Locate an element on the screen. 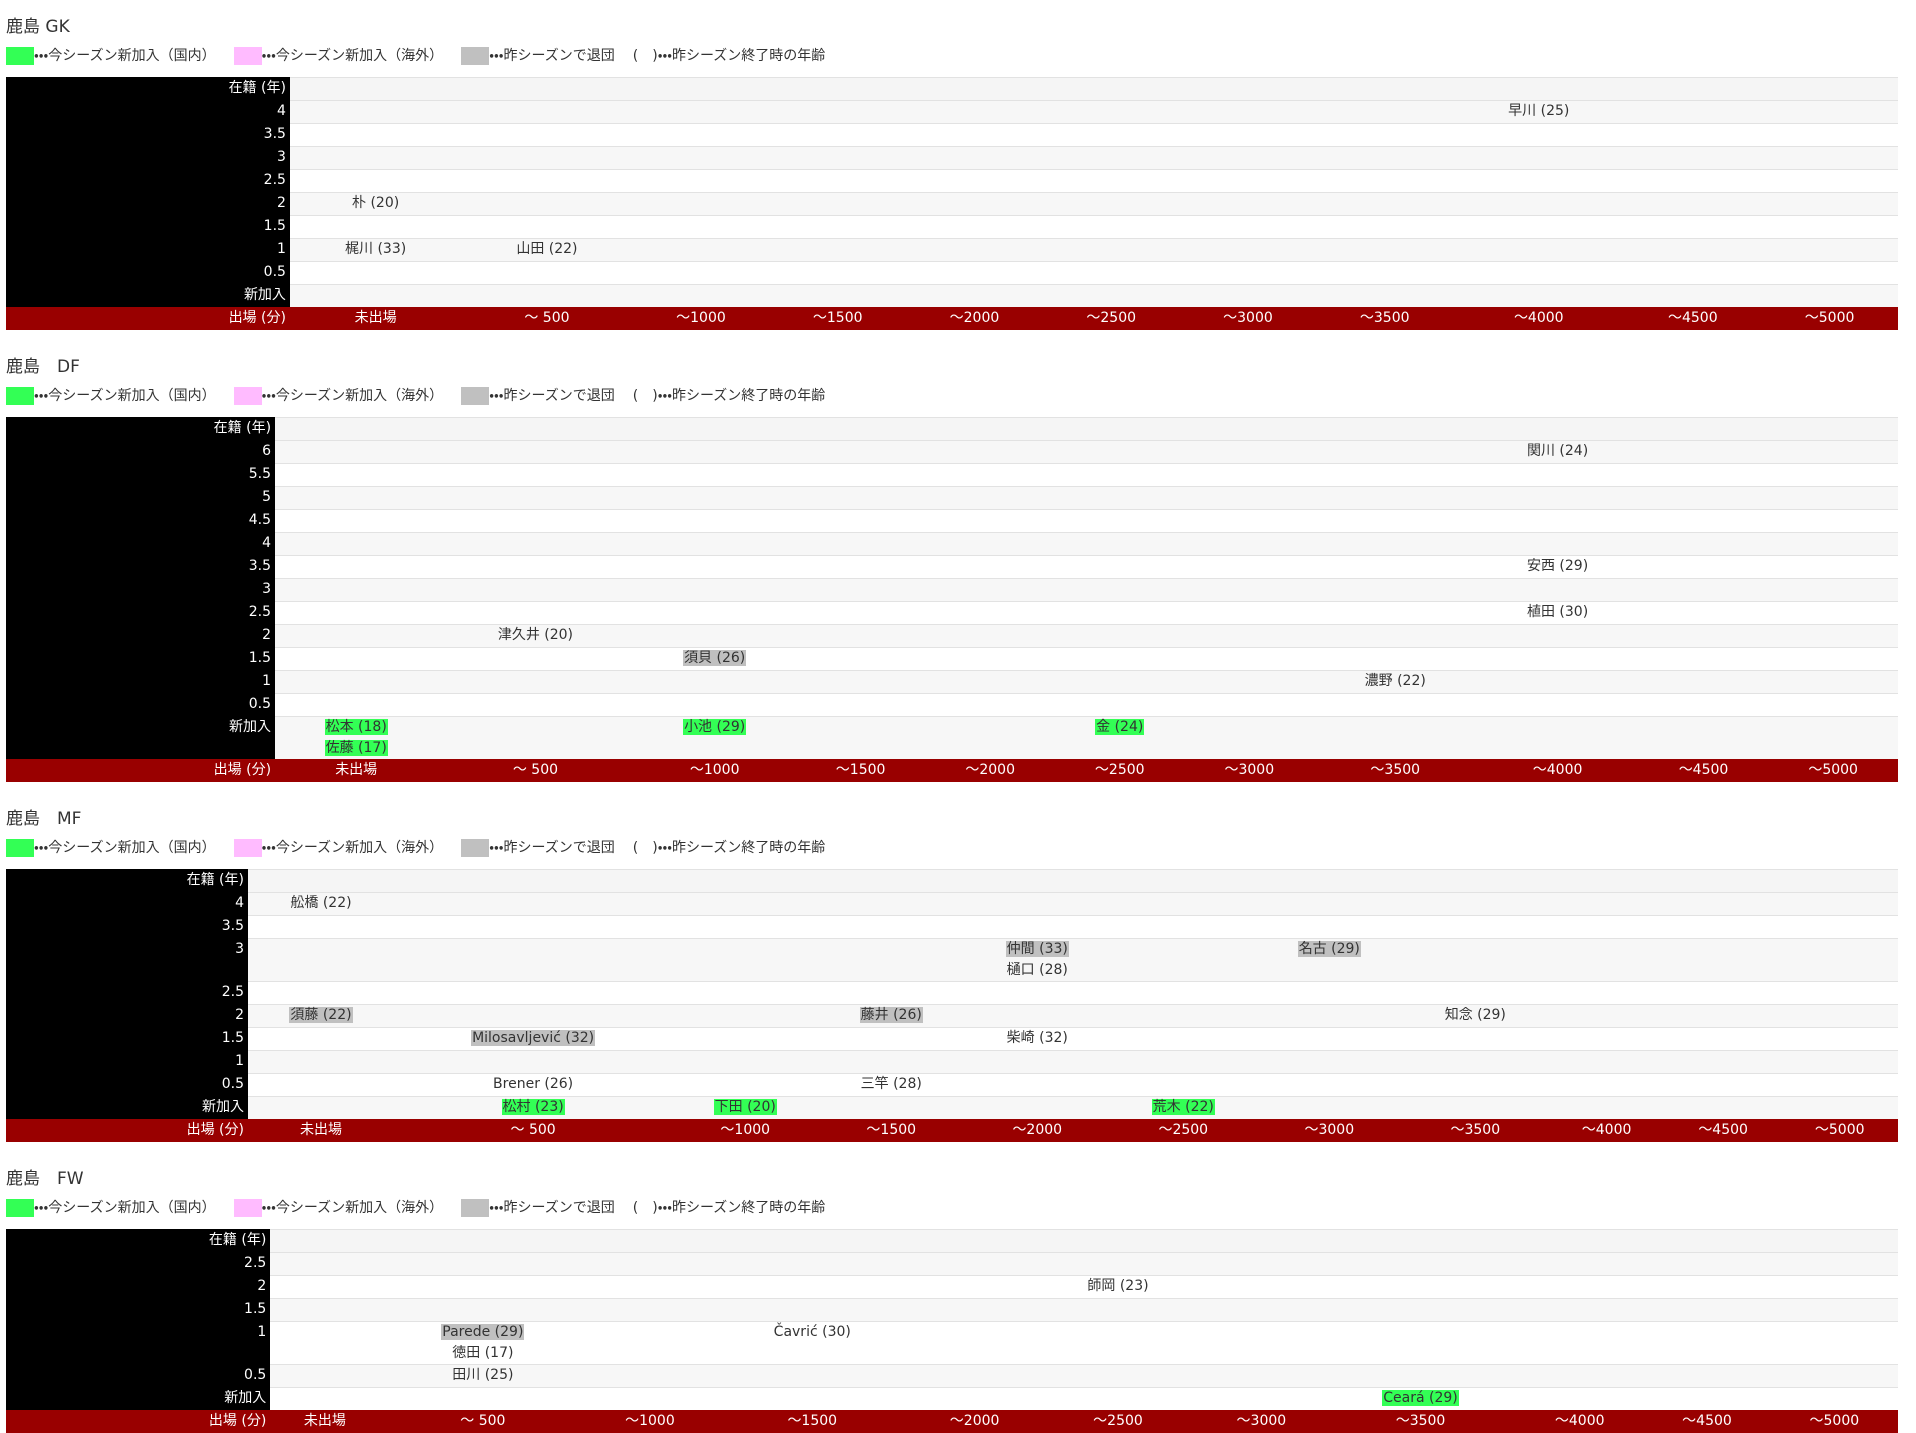  player-name: 須藤 (22) is located at coordinates (320, 1015).